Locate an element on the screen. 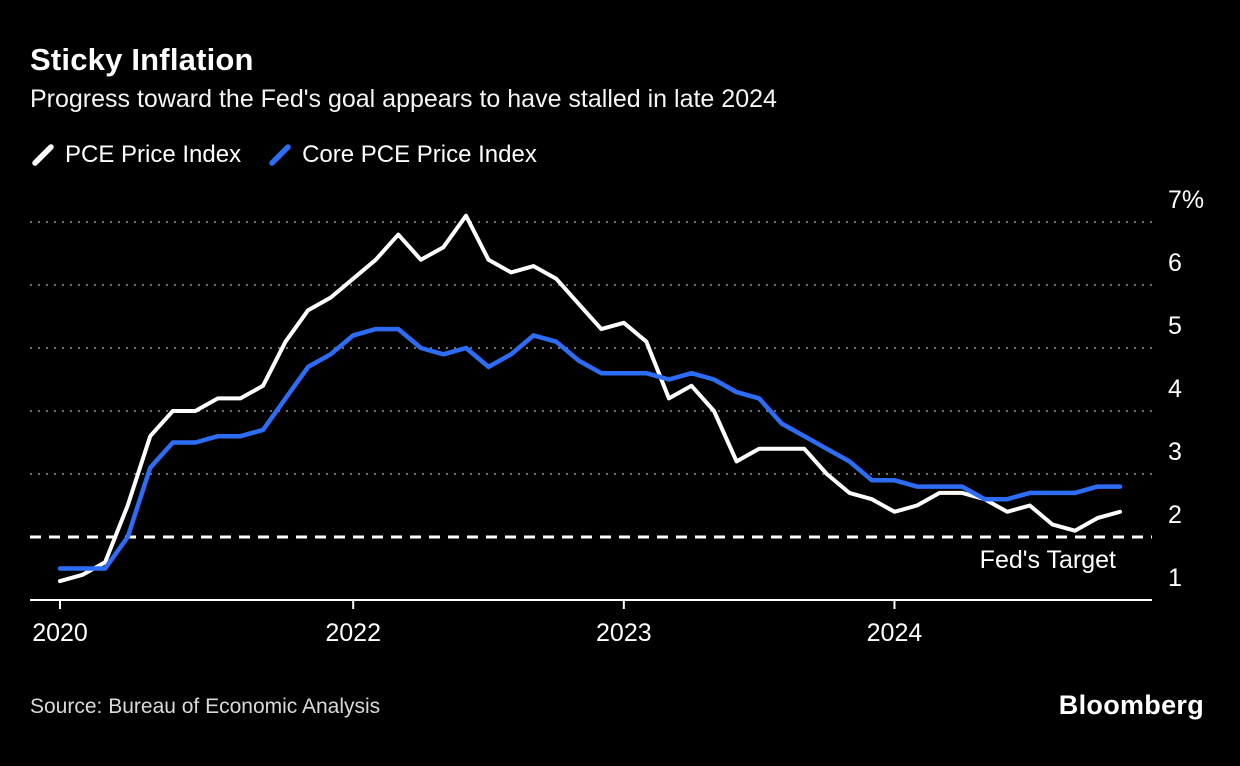  y-axis-label: 6 is located at coordinates (1175, 263).